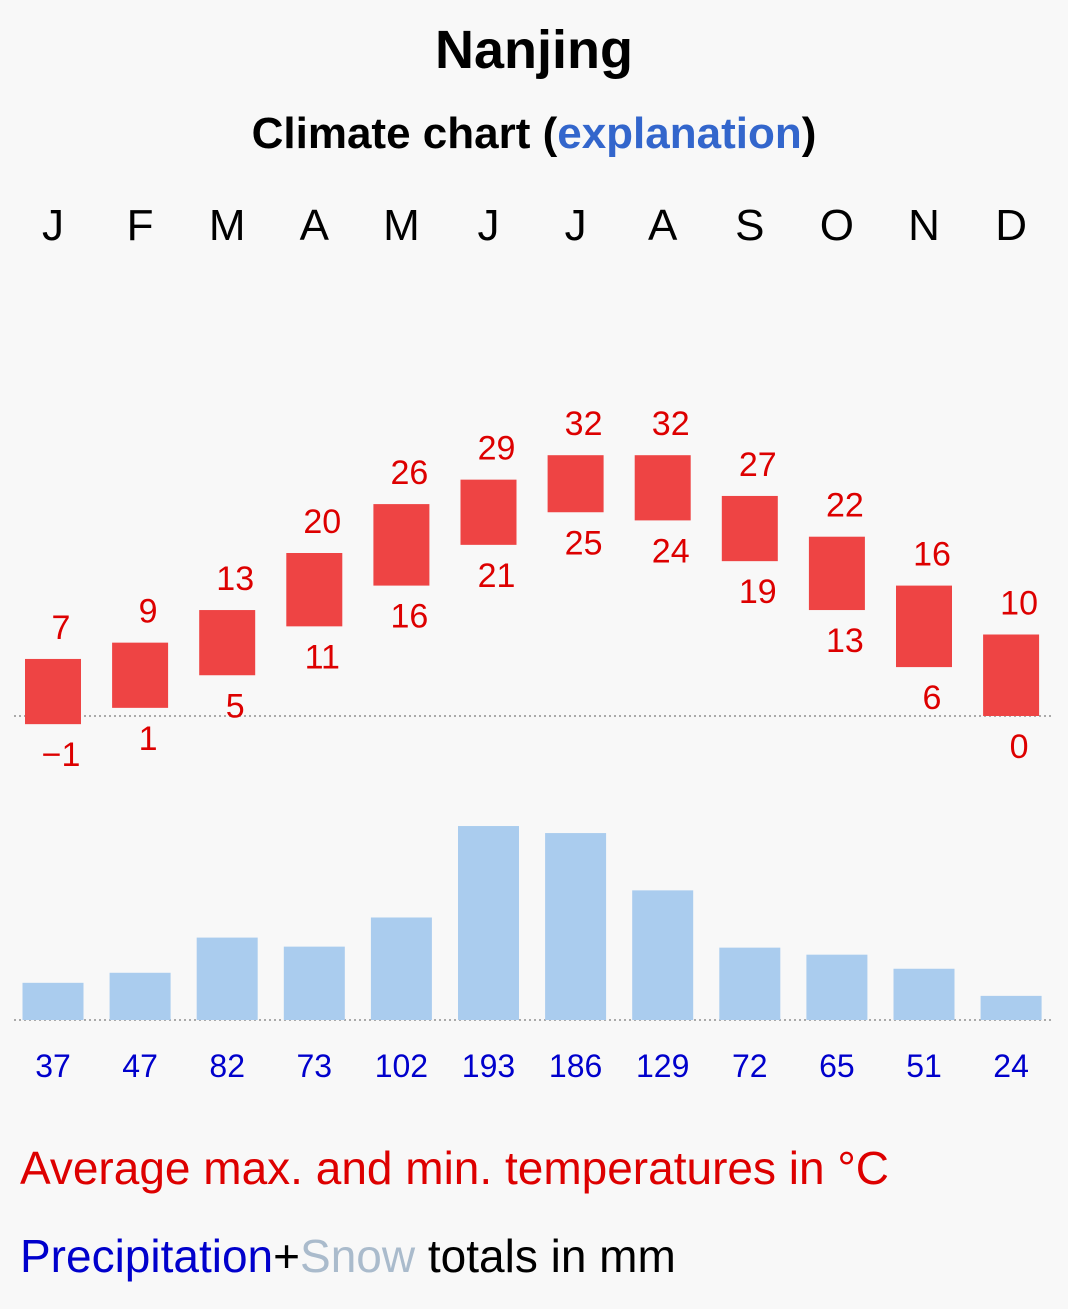 This screenshot has height=1309, width=1068. I want to click on max-temp-label: 7, so click(61, 628).